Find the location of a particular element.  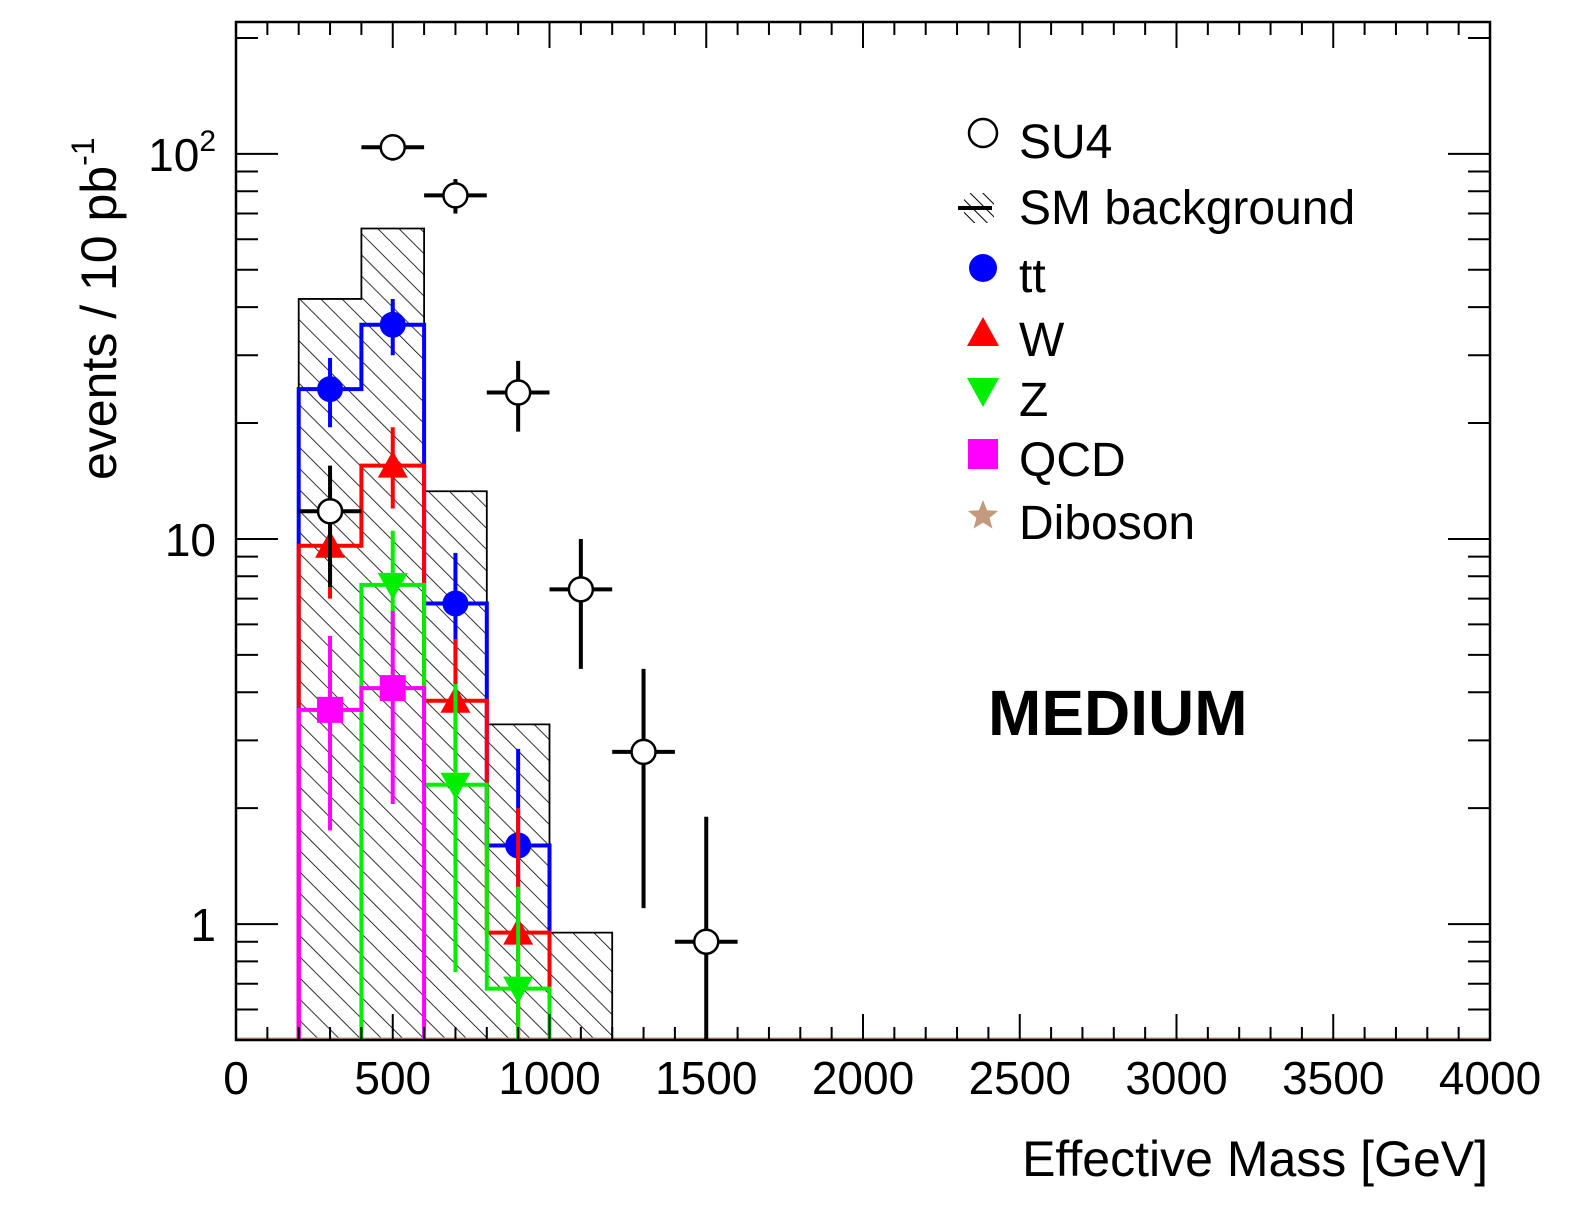

legend-marker-tt is located at coordinates (983, 268).